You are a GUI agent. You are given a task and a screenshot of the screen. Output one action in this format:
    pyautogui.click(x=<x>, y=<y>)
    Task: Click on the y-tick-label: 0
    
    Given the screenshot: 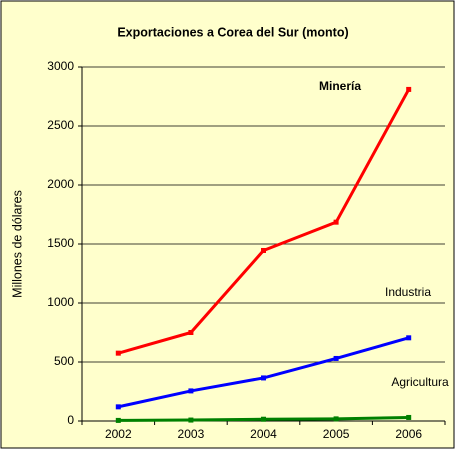 What is the action you would take?
    pyautogui.click(x=70, y=420)
    